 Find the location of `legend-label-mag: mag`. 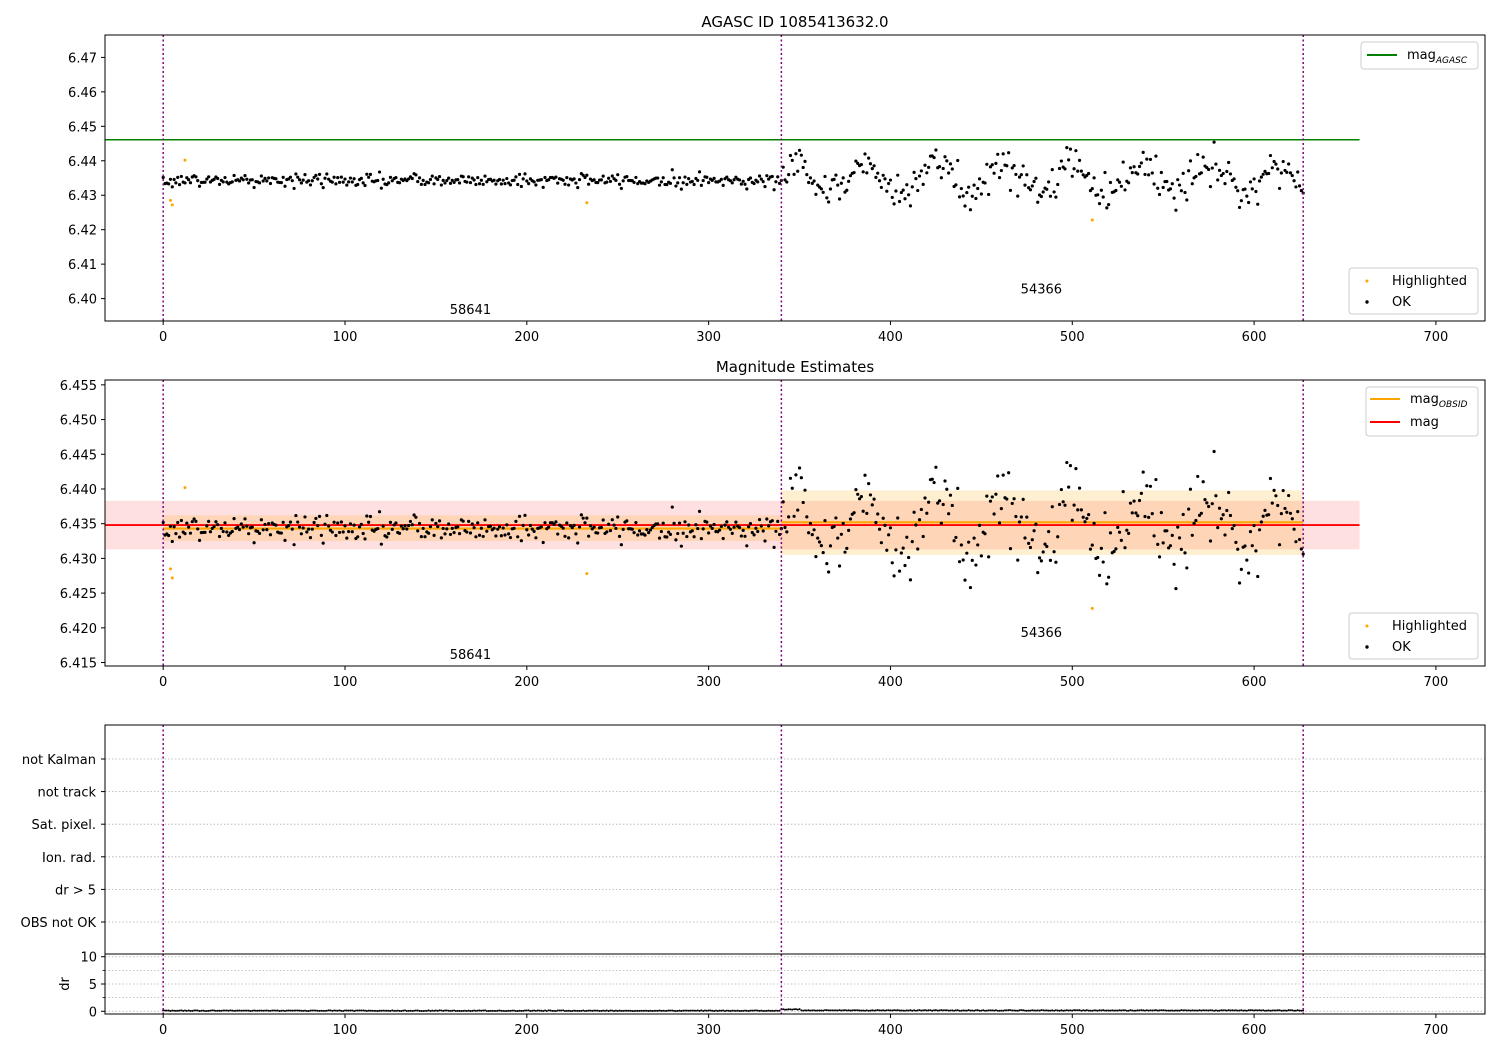

legend-label-mag: mag is located at coordinates (1421, 55).